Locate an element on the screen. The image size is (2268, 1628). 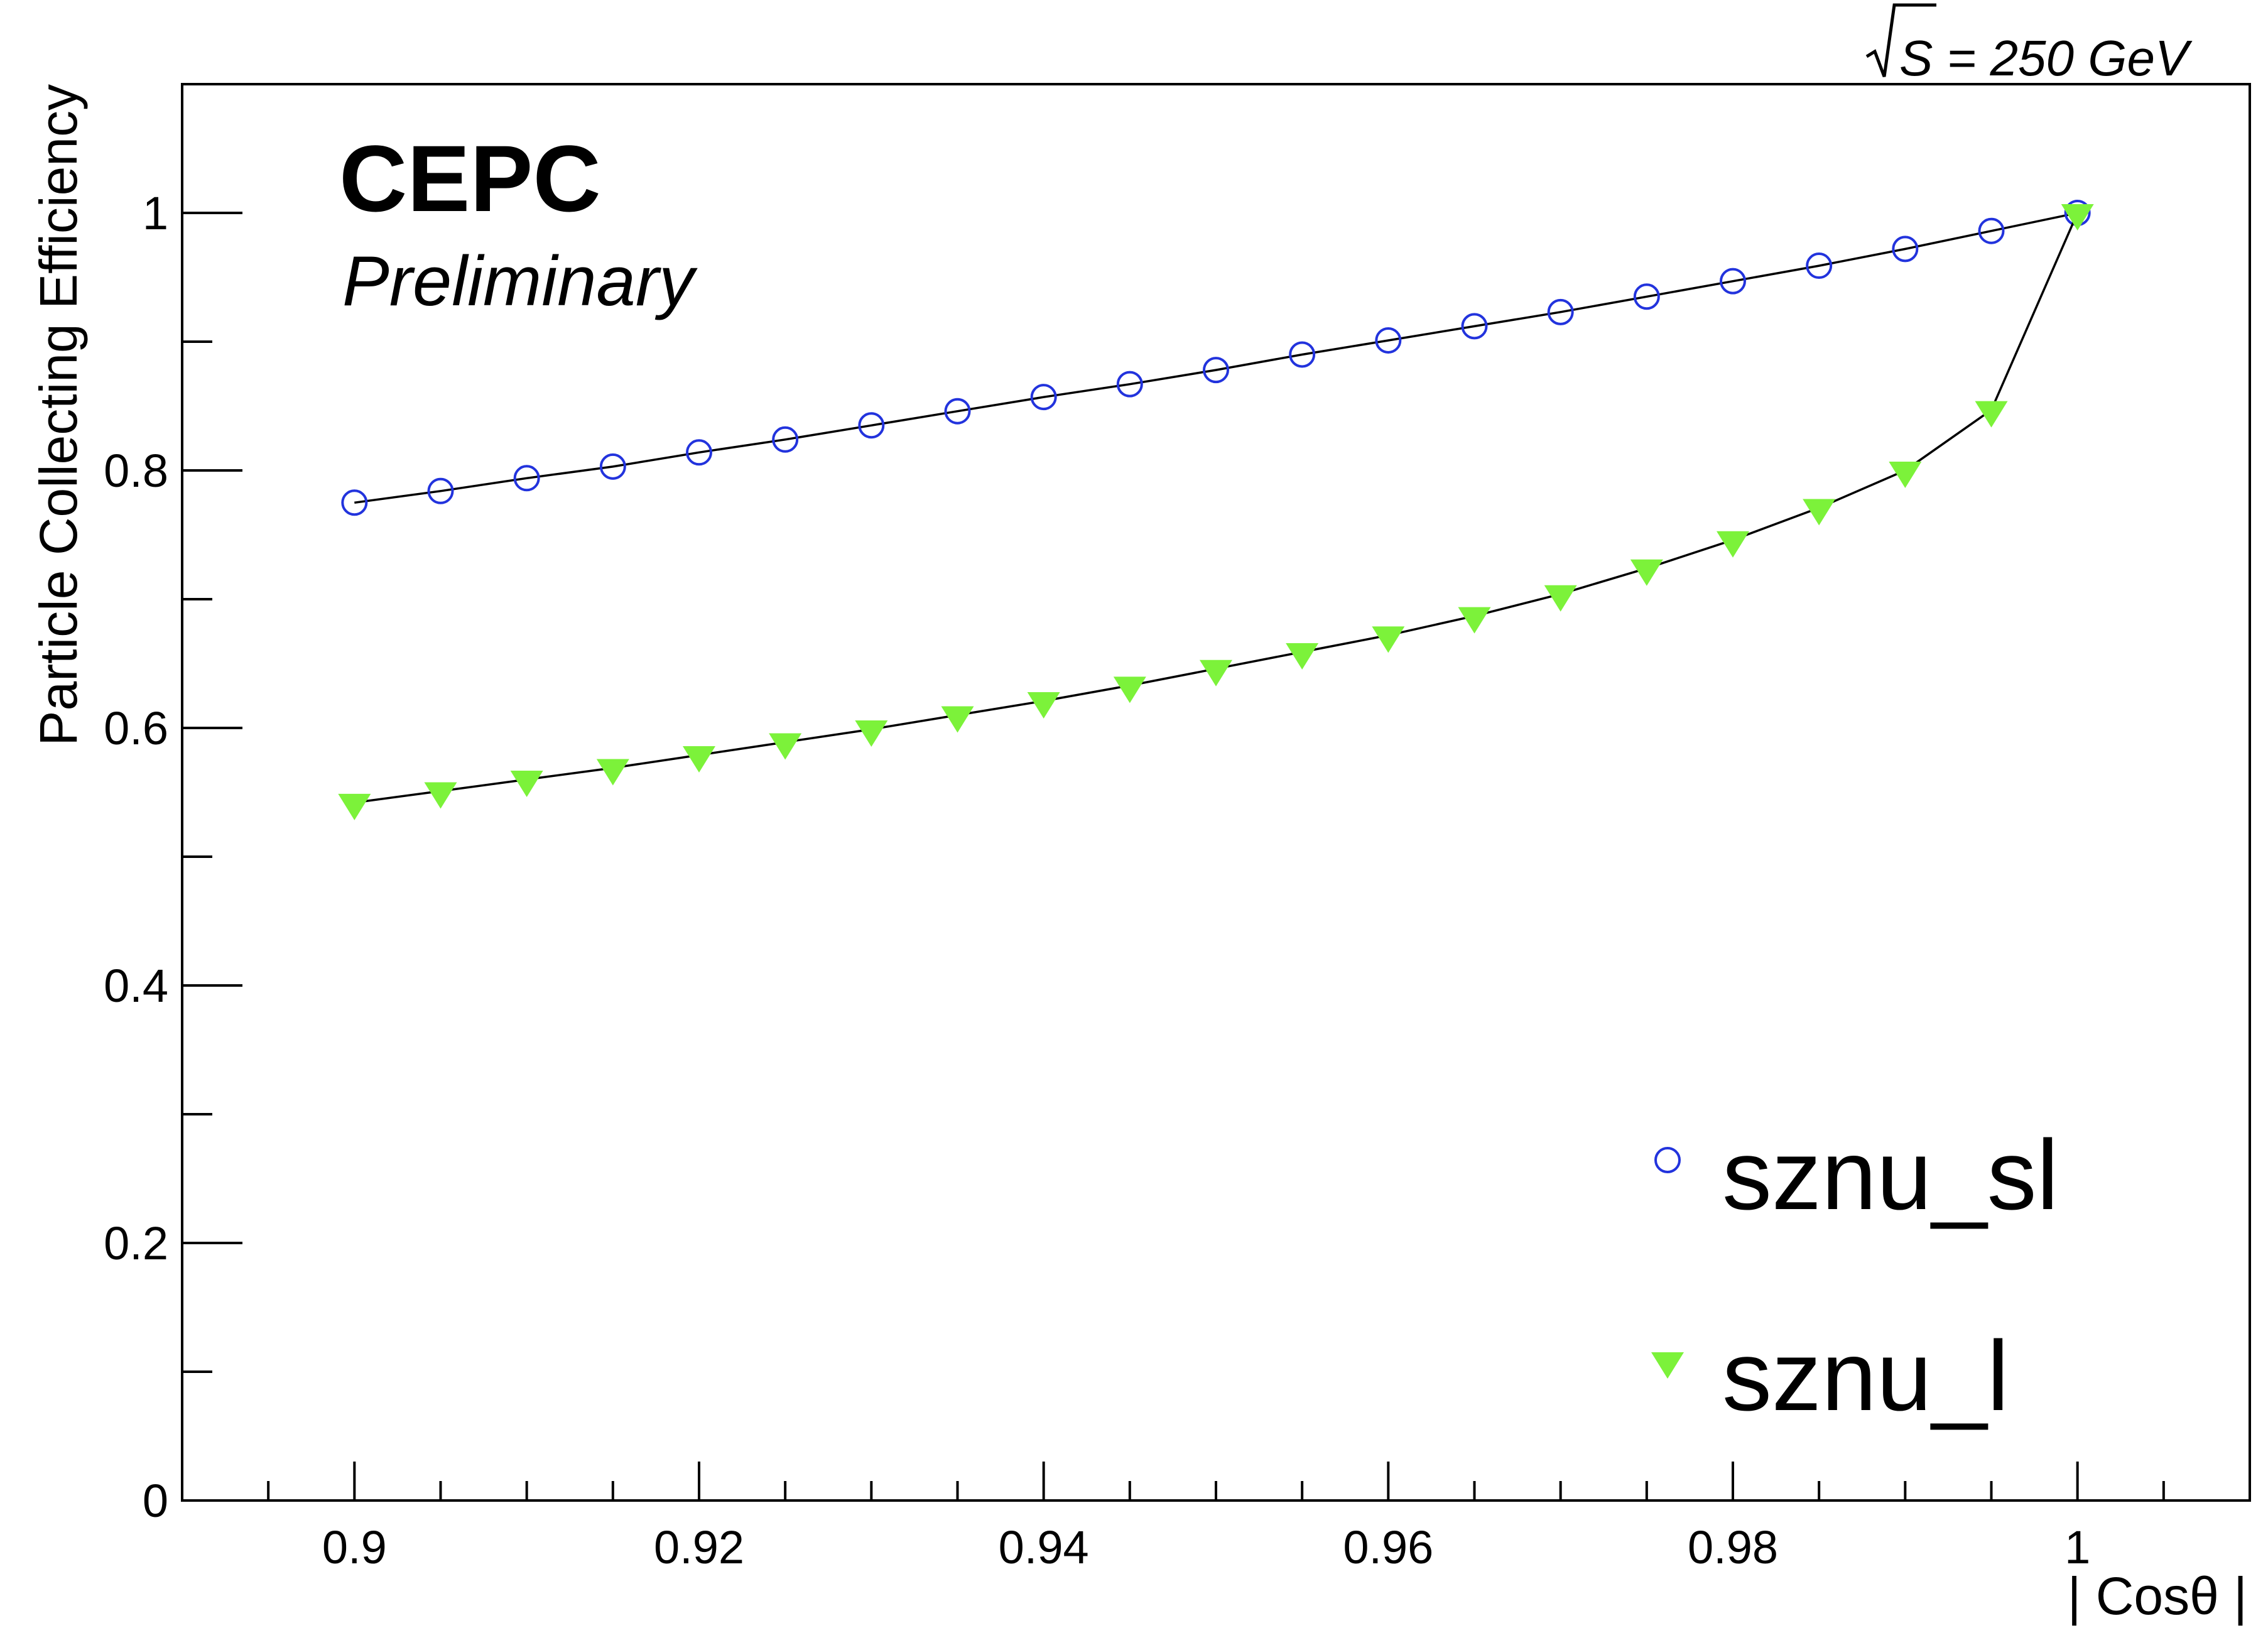
legend-marker-sznu-sl is located at coordinates (1668, 1160).